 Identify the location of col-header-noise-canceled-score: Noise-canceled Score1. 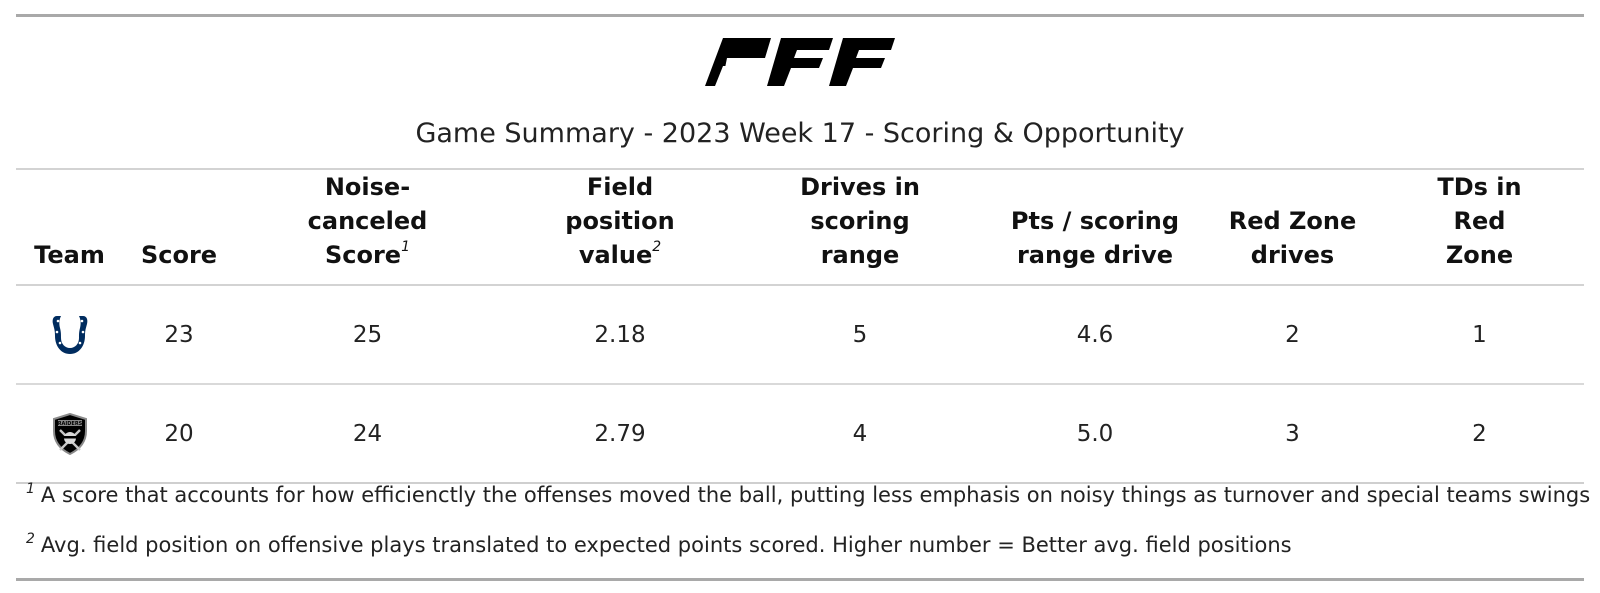
(367, 221).